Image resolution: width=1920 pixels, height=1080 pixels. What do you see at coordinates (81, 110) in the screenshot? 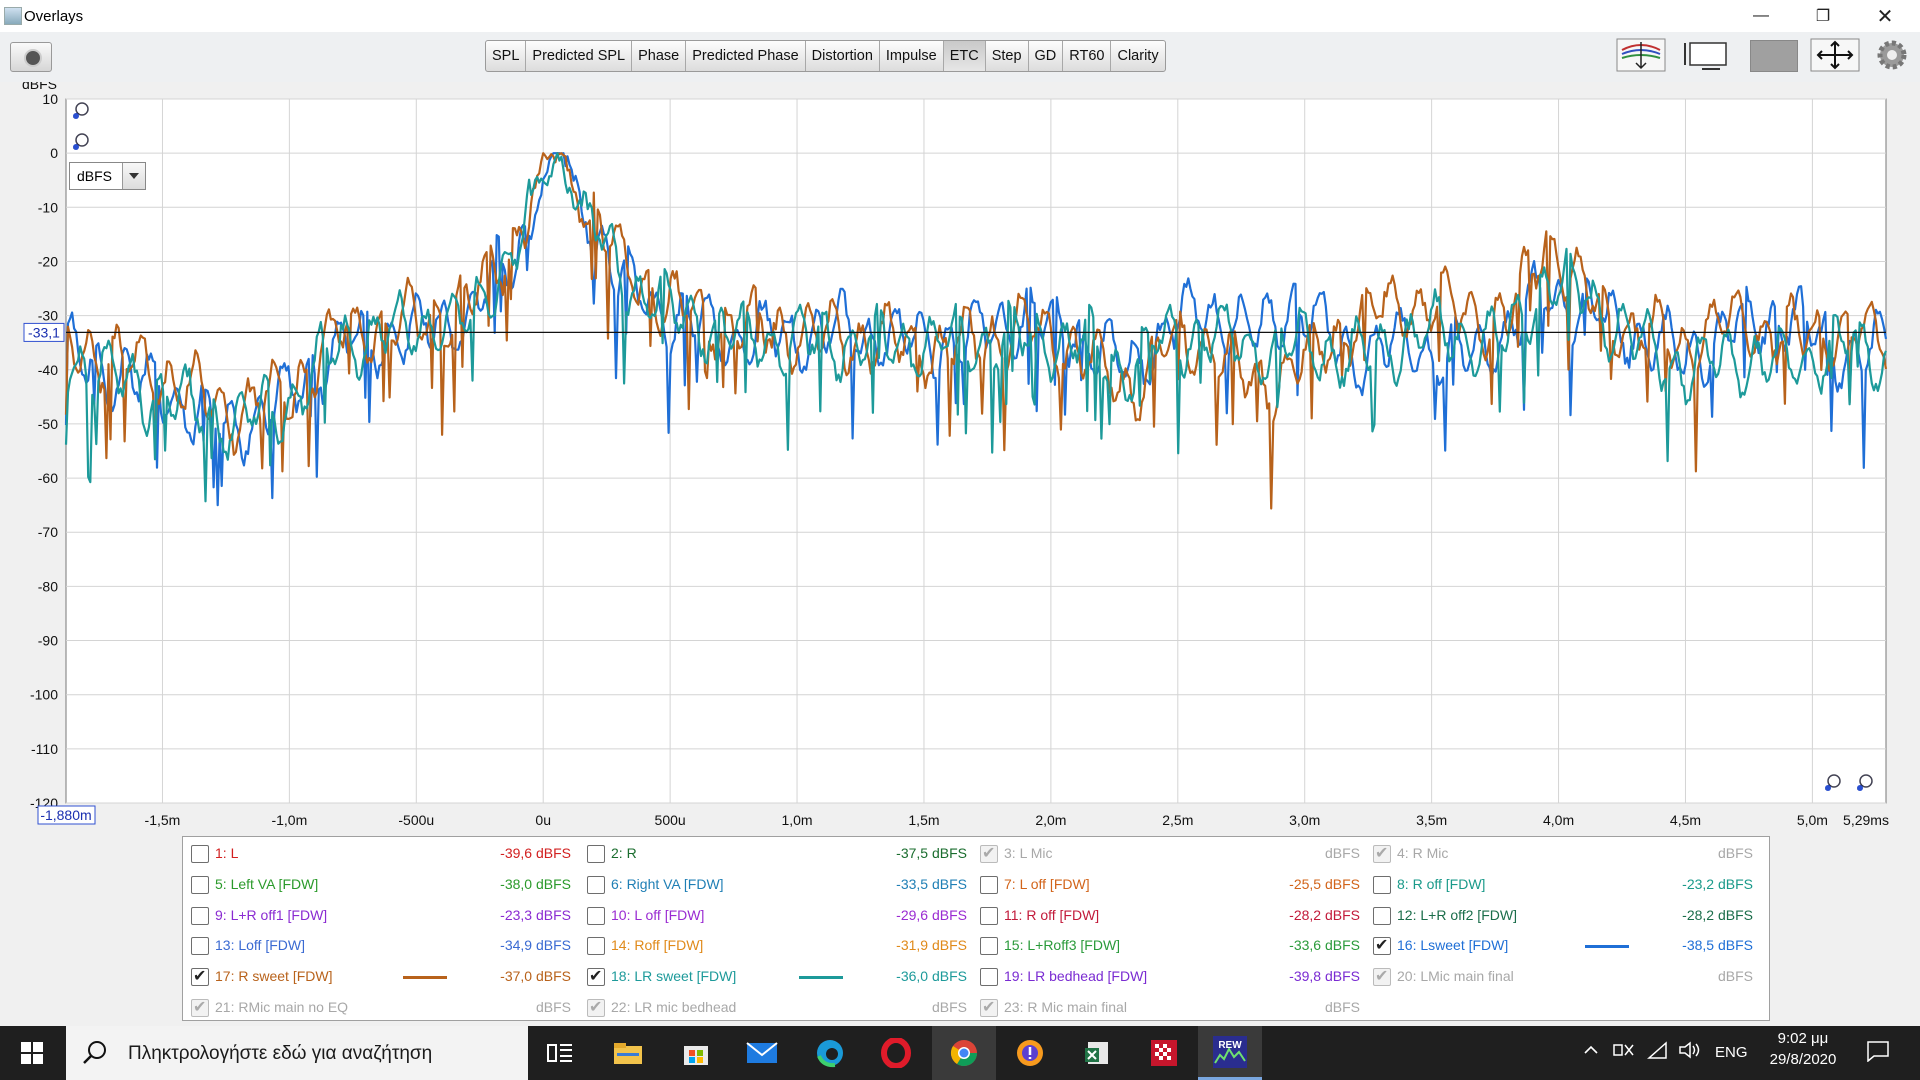
I see `zoom-in-icon` at bounding box center [81, 110].